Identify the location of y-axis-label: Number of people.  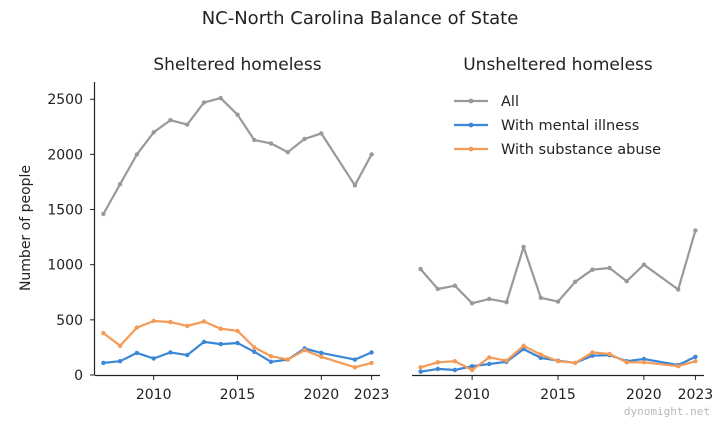
(26, 228).